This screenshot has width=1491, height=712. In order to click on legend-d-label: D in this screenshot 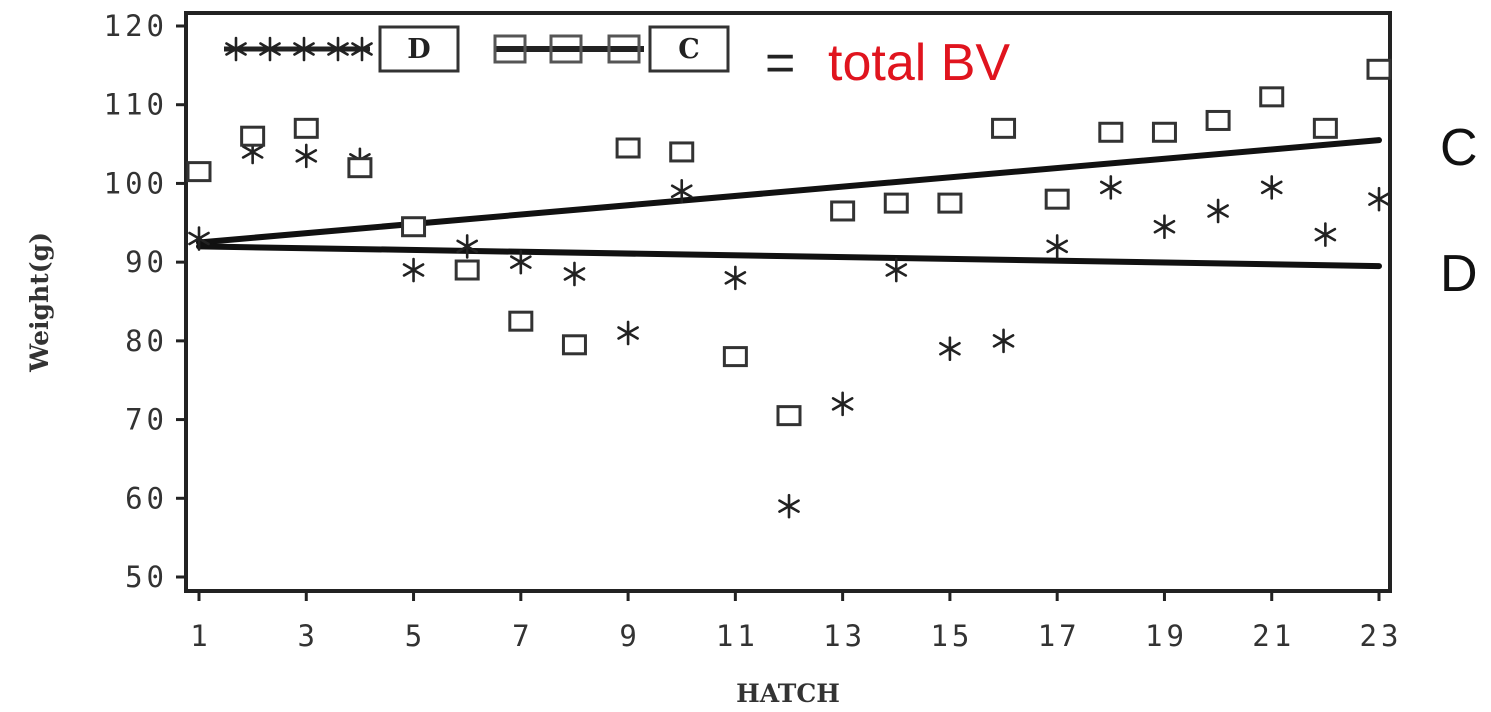, I will do `click(418, 49)`.